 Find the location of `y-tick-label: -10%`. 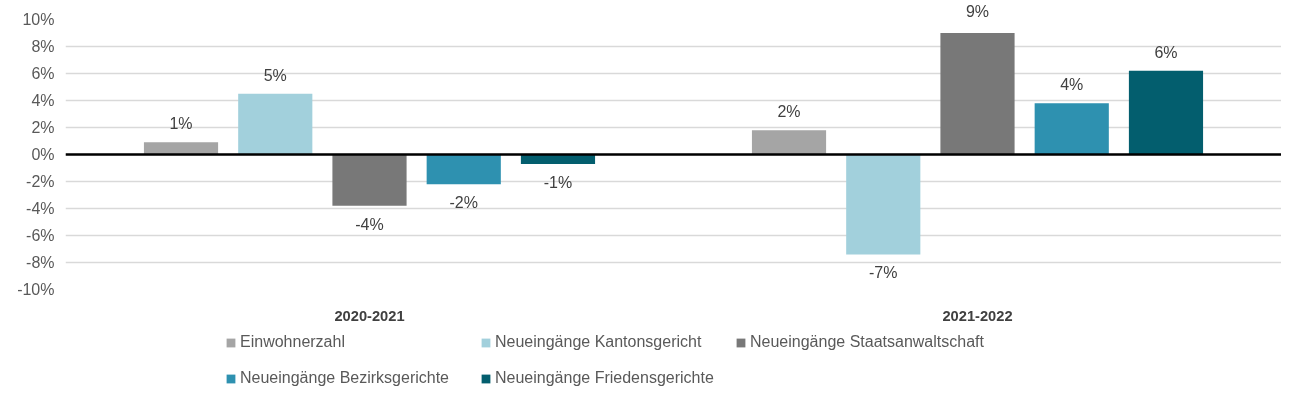

y-tick-label: -10% is located at coordinates (36, 289).